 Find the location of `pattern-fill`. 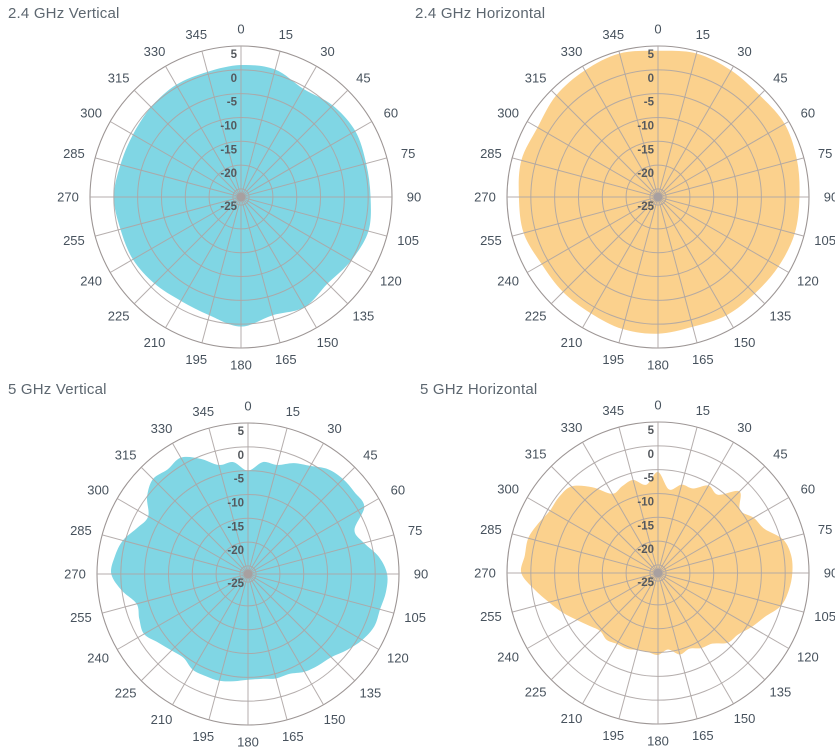

pattern-fill is located at coordinates (656, 563).